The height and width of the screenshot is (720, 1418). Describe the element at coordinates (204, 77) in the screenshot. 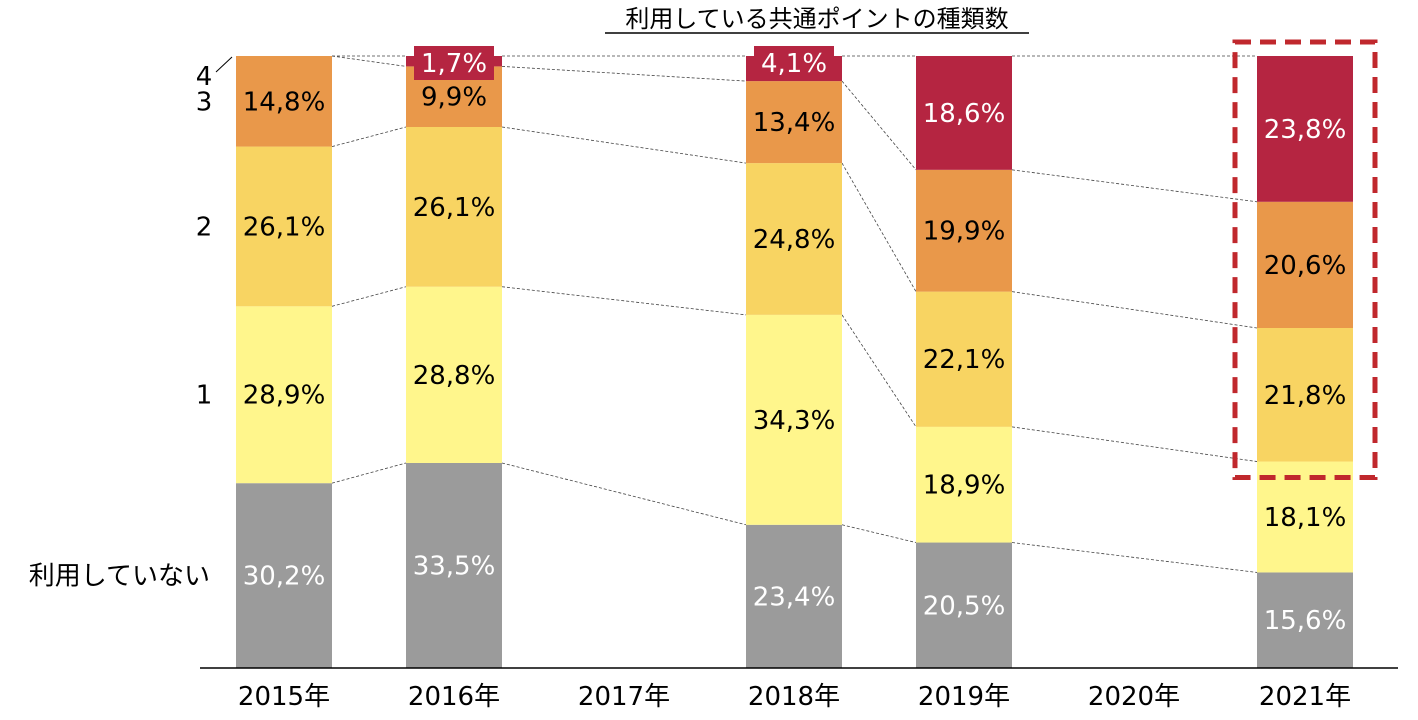

I see `y-category-label: 4` at that location.